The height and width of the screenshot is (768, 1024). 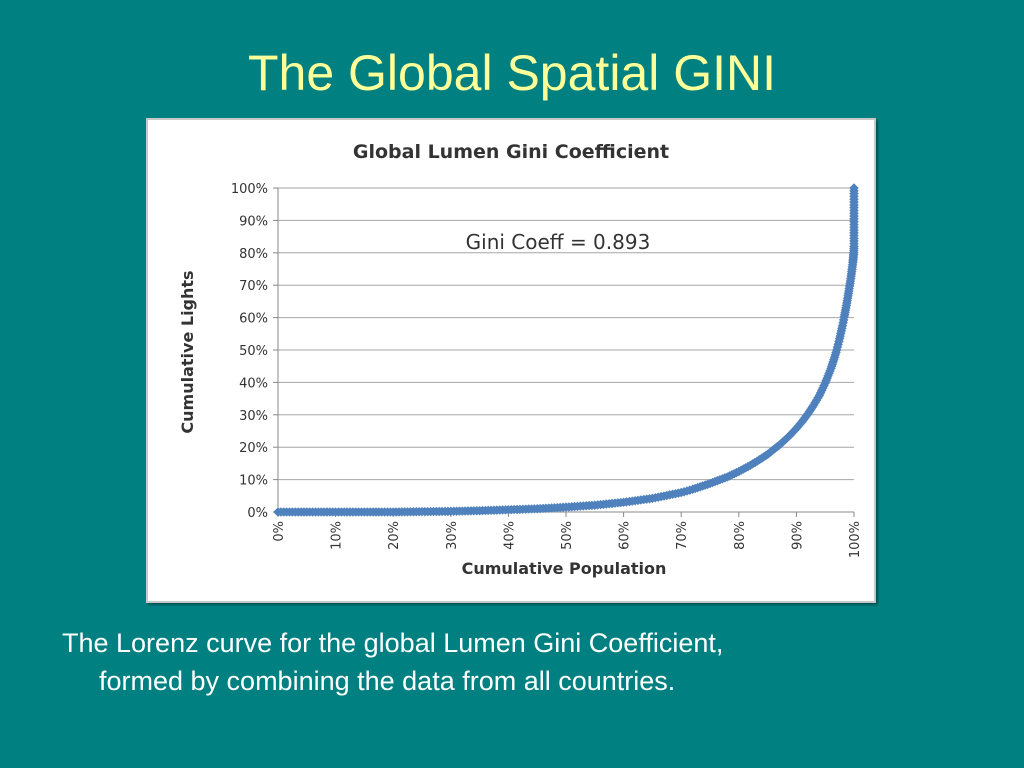 What do you see at coordinates (253, 221) in the screenshot?
I see `y-tick-label: 90%` at bounding box center [253, 221].